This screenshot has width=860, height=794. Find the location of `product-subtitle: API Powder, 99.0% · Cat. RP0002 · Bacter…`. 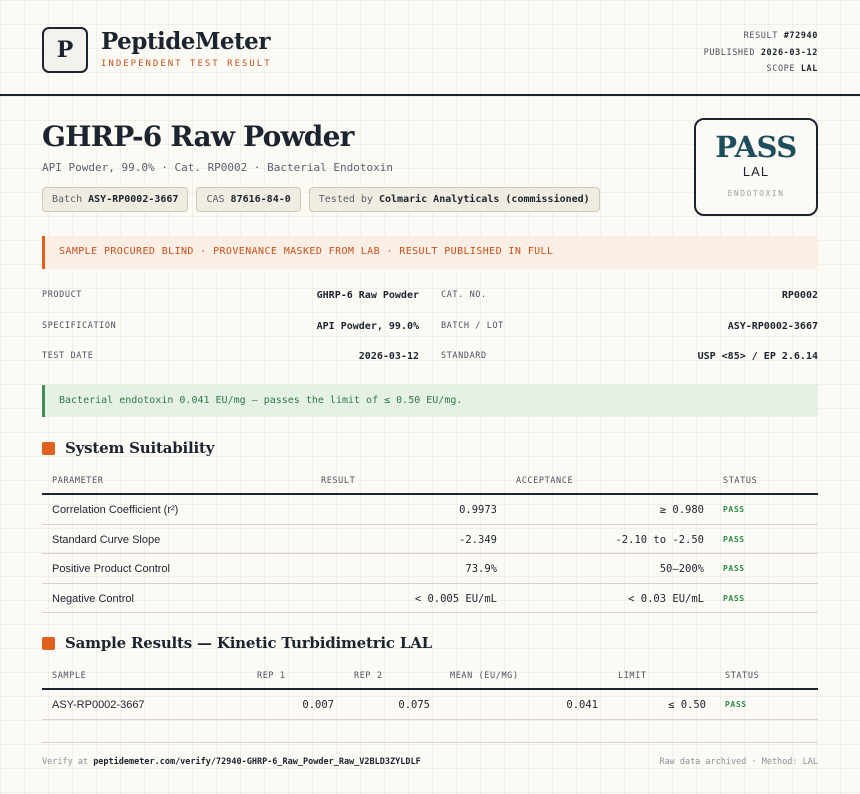

product-subtitle: API Powder, 99.0% · Cat. RP0002 · Bacter… is located at coordinates (217, 167).